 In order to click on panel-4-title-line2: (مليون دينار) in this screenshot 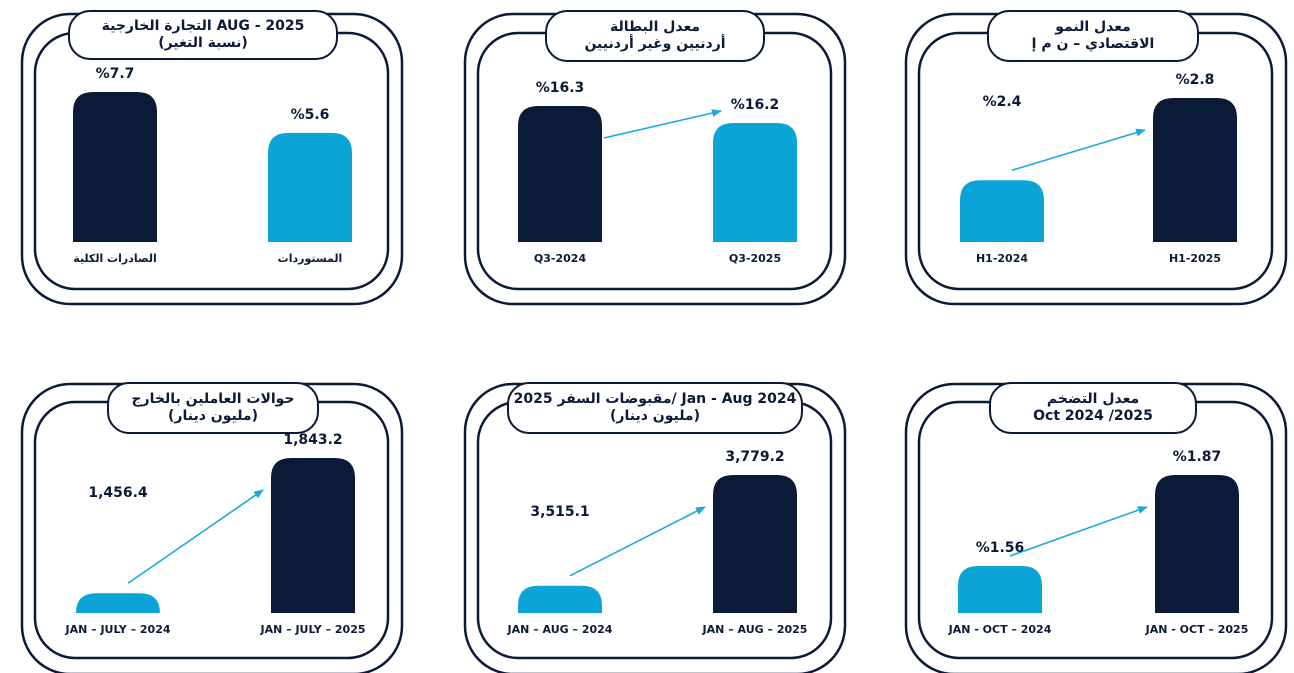, I will do `click(655, 416)`.